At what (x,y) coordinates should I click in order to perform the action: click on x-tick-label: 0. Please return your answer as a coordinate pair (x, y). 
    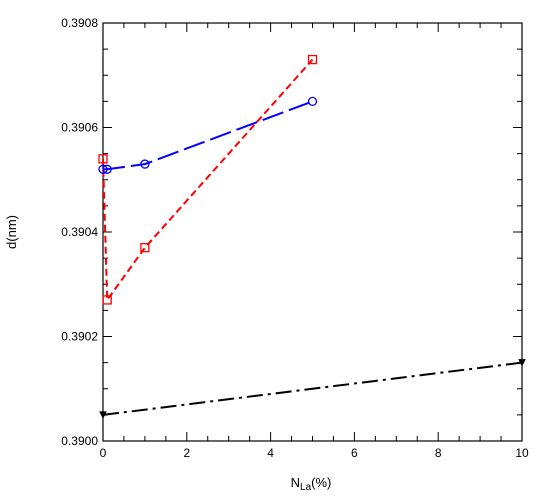
    Looking at the image, I should click on (103, 453).